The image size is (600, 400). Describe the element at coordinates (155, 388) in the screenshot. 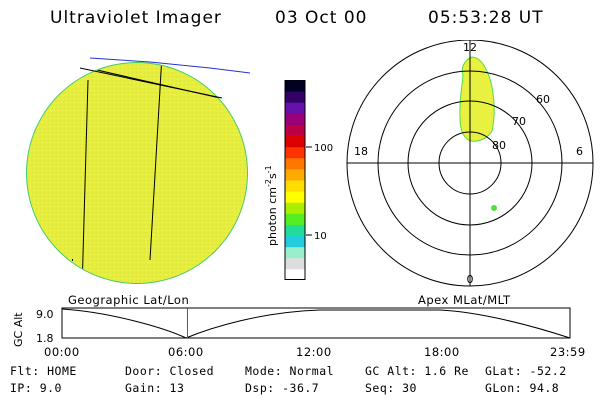

I see `info-gain: Gain: 13` at that location.